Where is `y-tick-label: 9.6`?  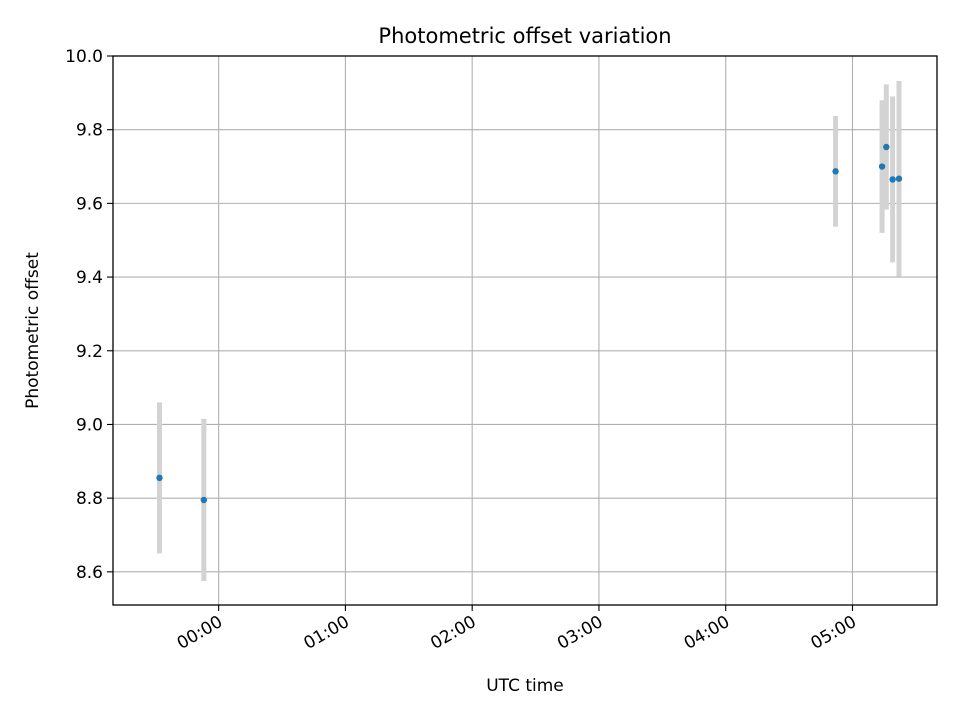
y-tick-label: 9.6 is located at coordinates (89, 204).